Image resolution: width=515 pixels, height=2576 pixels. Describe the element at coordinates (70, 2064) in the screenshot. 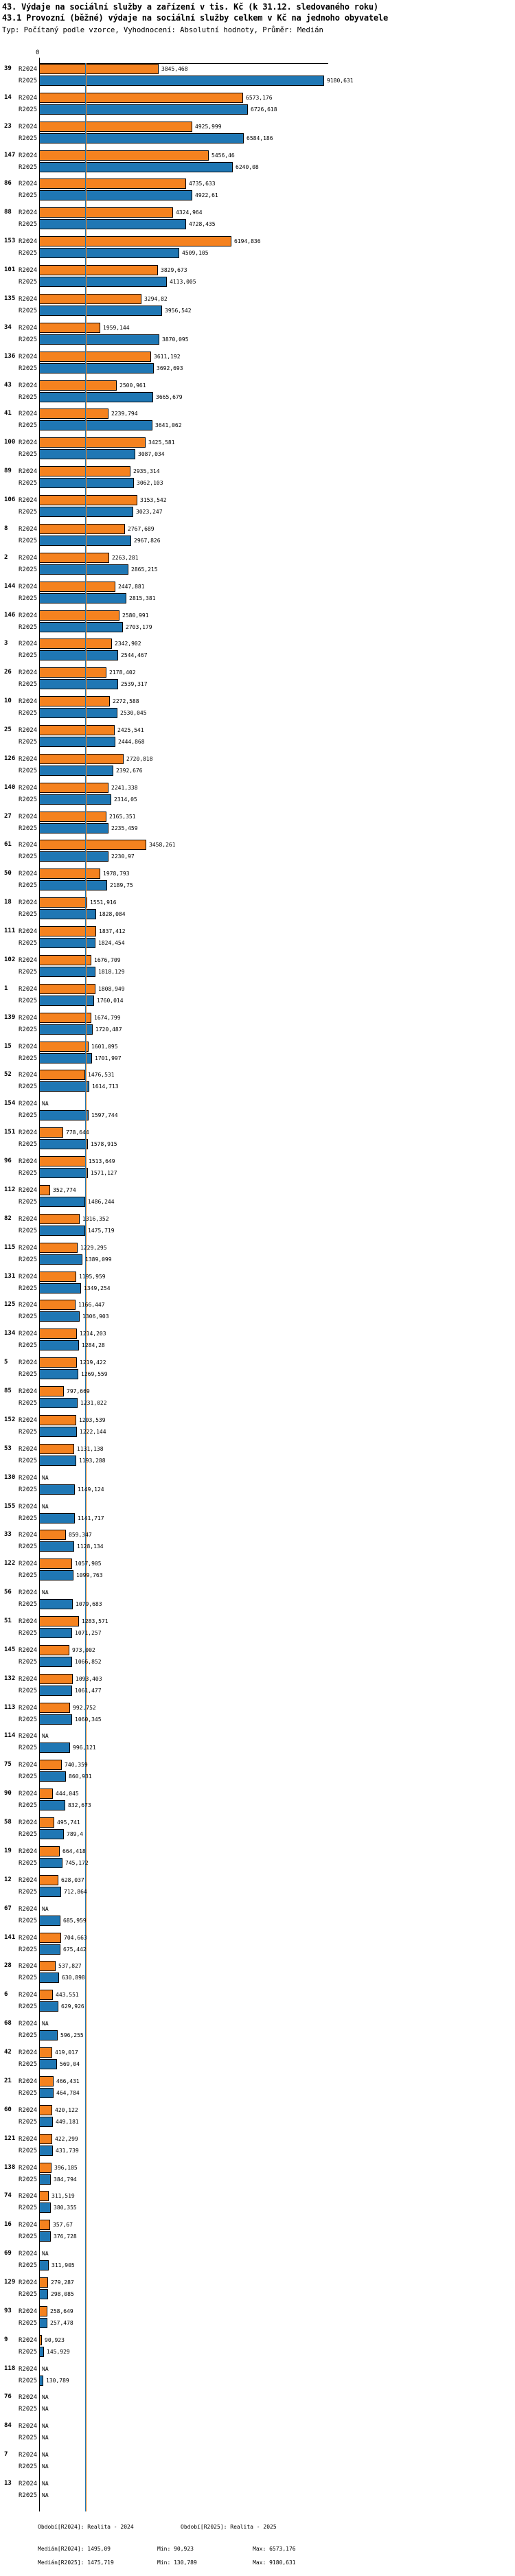

I see `bar-value-label: 569,04` at that location.